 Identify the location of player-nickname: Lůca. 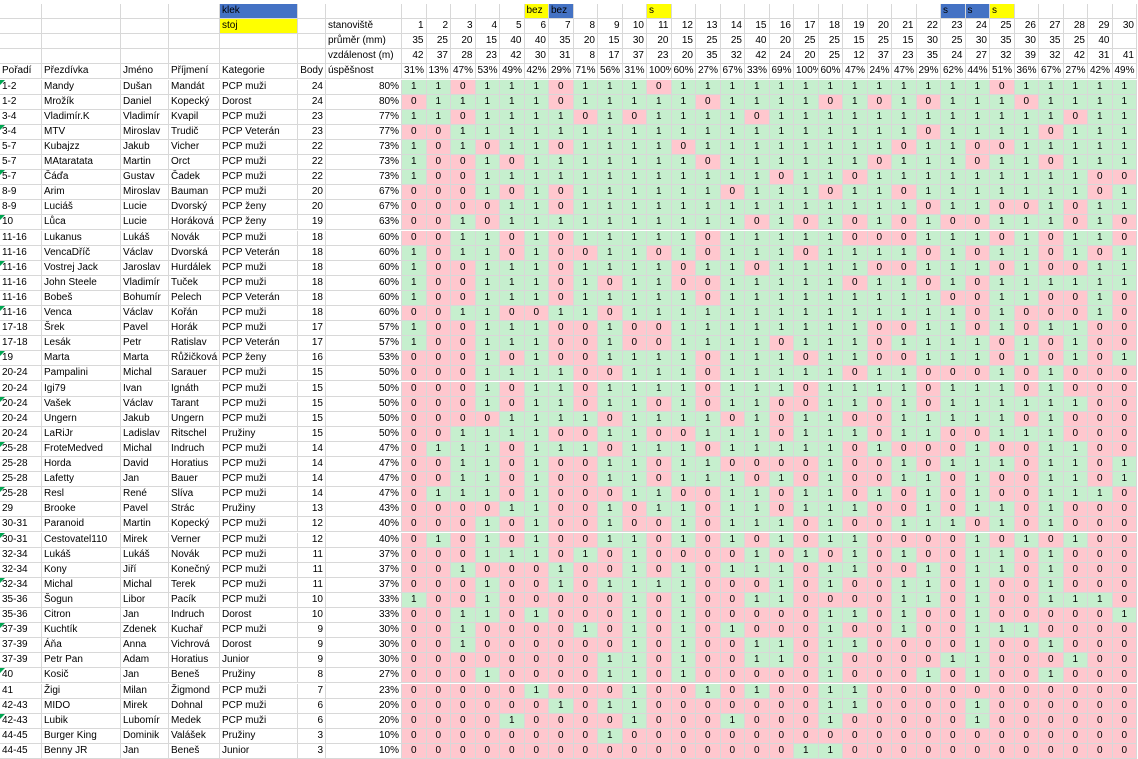
(81, 223).